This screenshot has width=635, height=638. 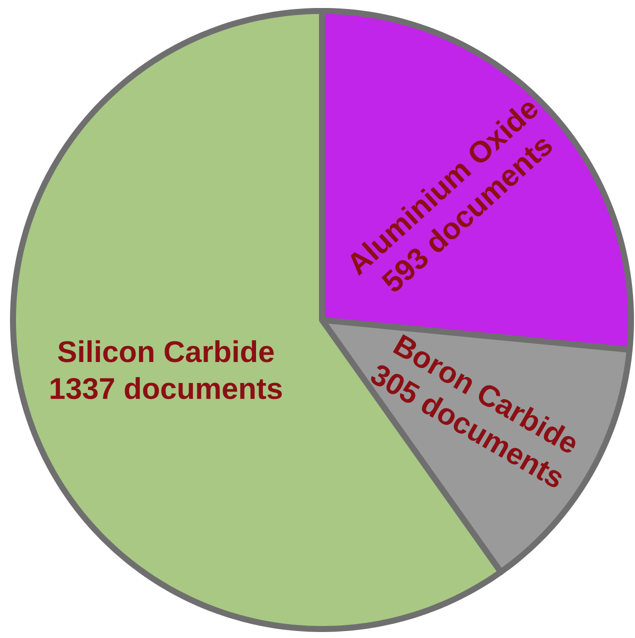 What do you see at coordinates (166, 351) in the screenshot?
I see `slice-label: Silicon Carbide` at bounding box center [166, 351].